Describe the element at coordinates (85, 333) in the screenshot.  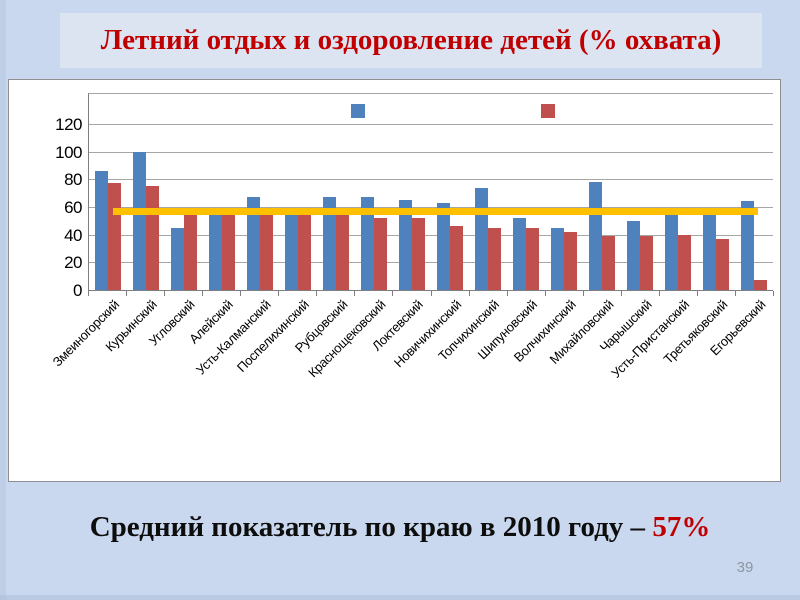
I see `x-category-label-text: Змеиногорский` at that location.